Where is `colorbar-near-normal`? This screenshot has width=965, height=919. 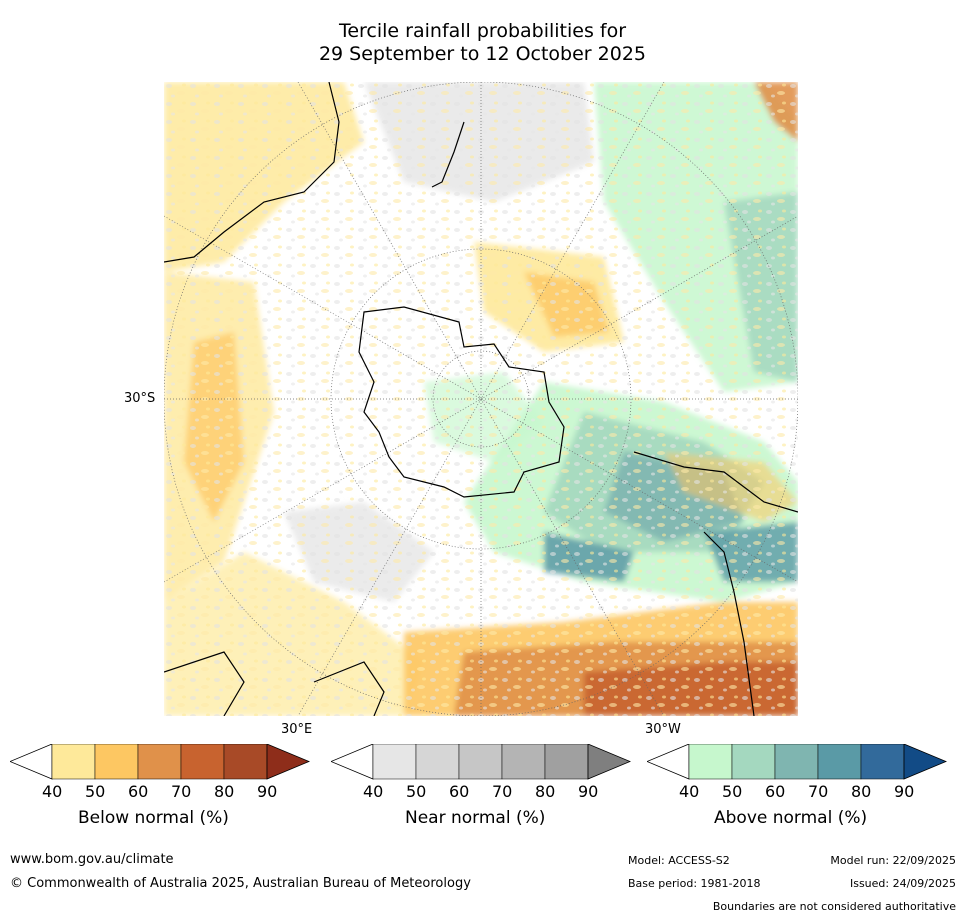
colorbar-near-normal is located at coordinates (480, 763).